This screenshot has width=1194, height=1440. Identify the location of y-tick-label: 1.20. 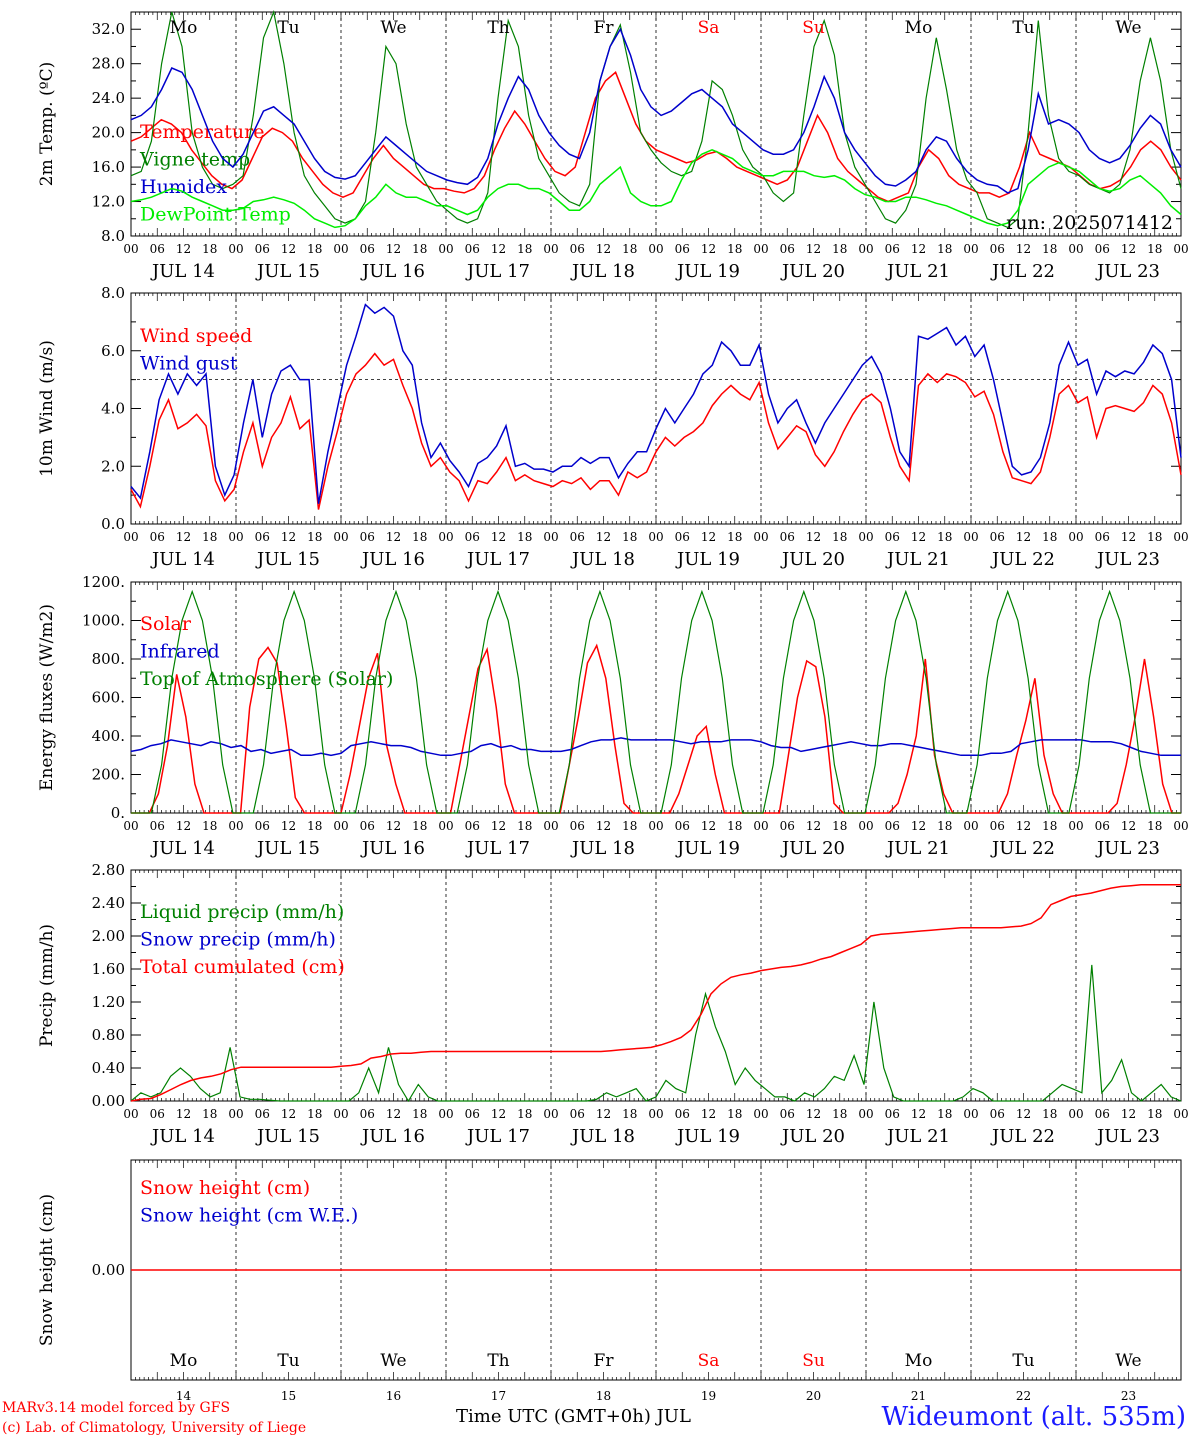
(108, 1002).